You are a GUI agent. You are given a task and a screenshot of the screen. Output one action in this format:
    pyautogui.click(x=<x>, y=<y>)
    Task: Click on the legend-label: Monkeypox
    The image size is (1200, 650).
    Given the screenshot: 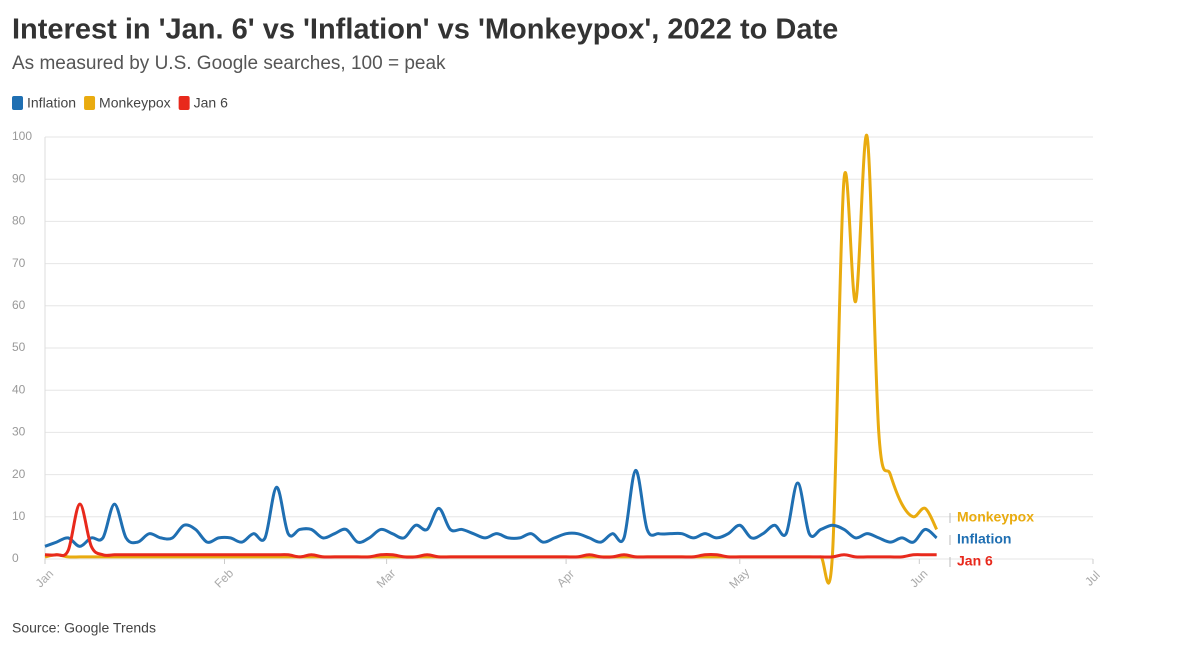 What is the action you would take?
    pyautogui.click(x=135, y=103)
    